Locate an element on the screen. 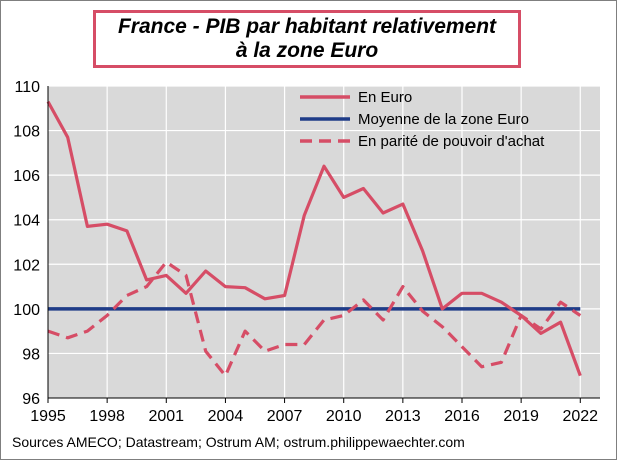 This screenshot has width=617, height=460. x-tick-label: 2007 is located at coordinates (285, 416).